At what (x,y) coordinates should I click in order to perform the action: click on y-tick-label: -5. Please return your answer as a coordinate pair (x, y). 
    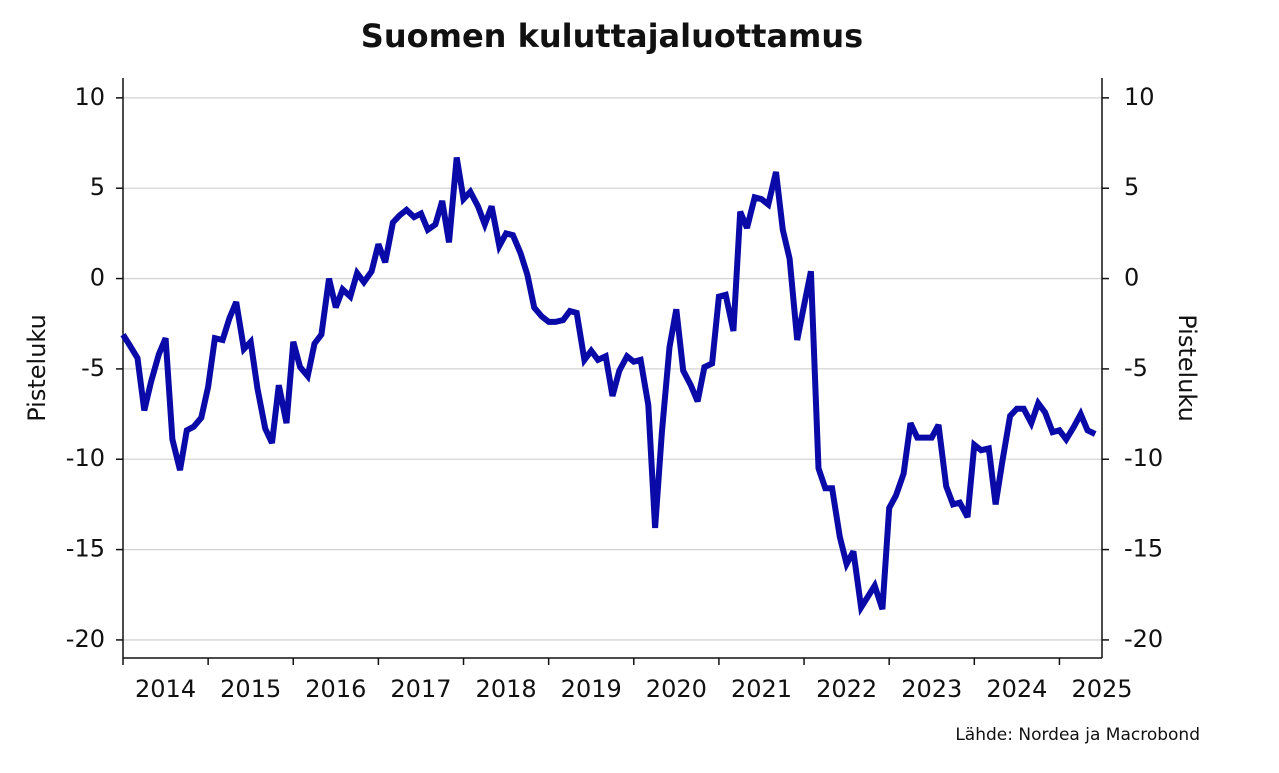
    Looking at the image, I should click on (93, 368).